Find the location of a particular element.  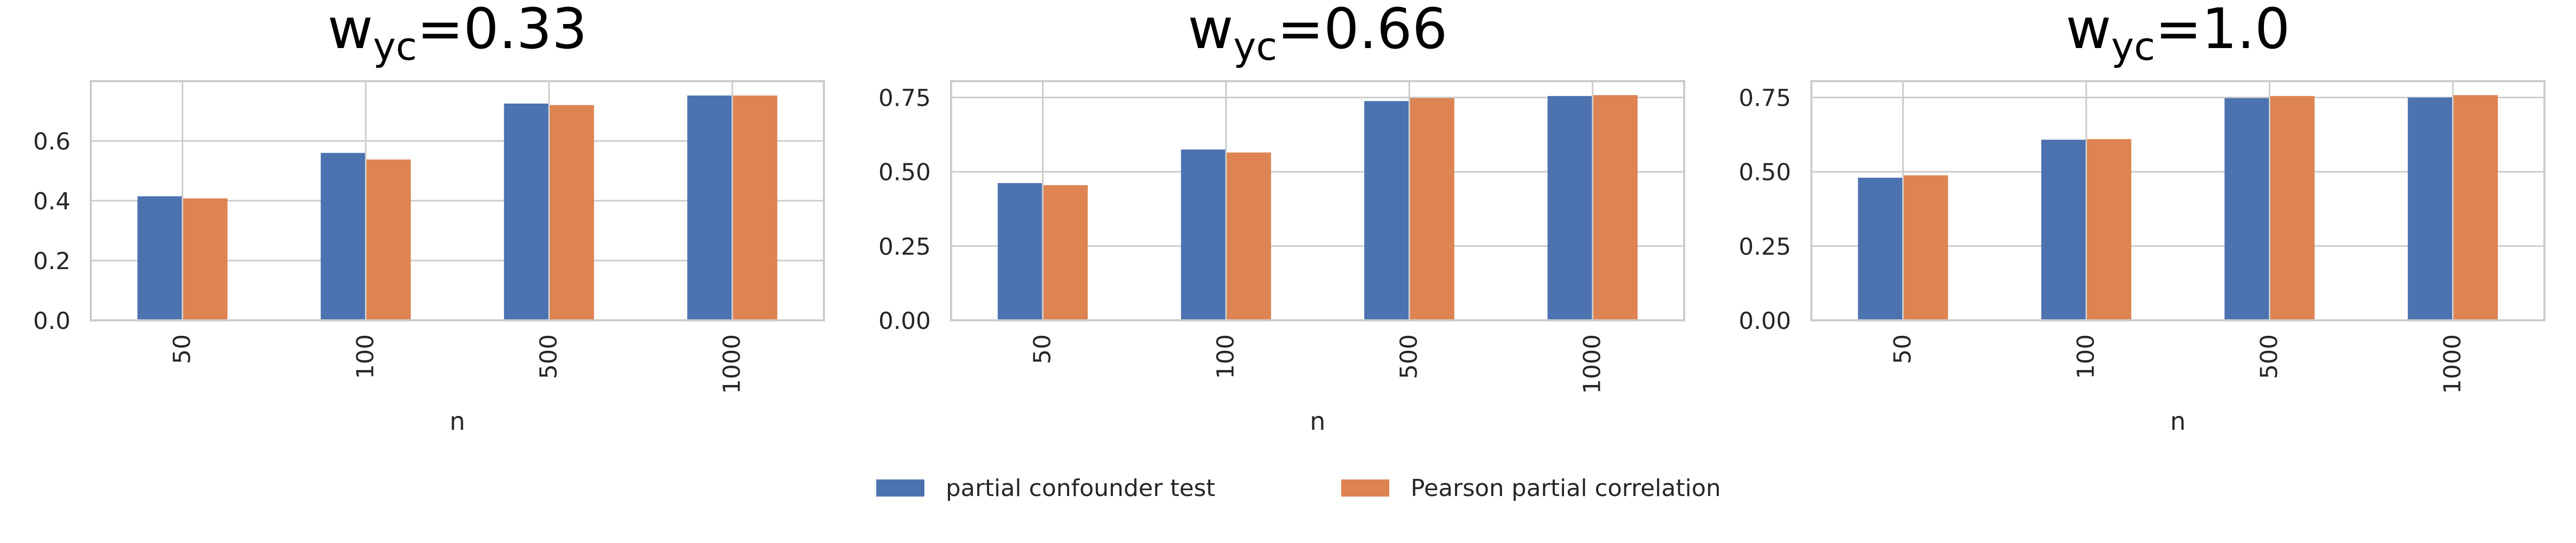

chart-title: wyc=0.33 is located at coordinates (457, 34).